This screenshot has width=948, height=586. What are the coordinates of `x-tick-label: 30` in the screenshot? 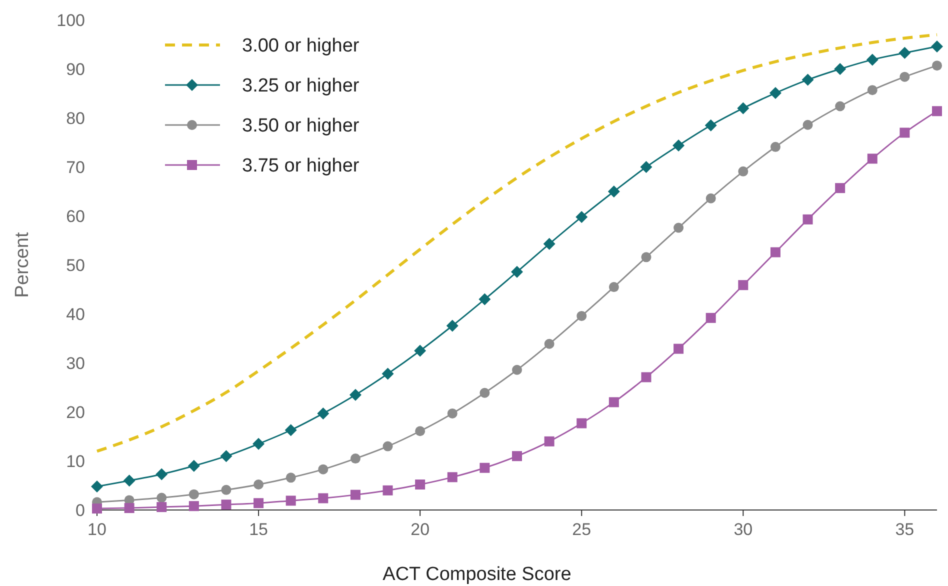 It's located at (743, 529).